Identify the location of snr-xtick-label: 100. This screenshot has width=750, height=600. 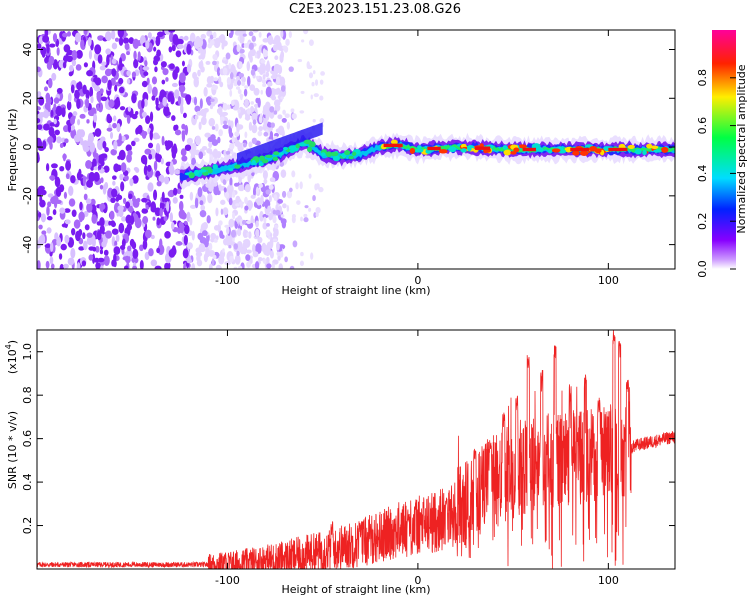
(608, 580).